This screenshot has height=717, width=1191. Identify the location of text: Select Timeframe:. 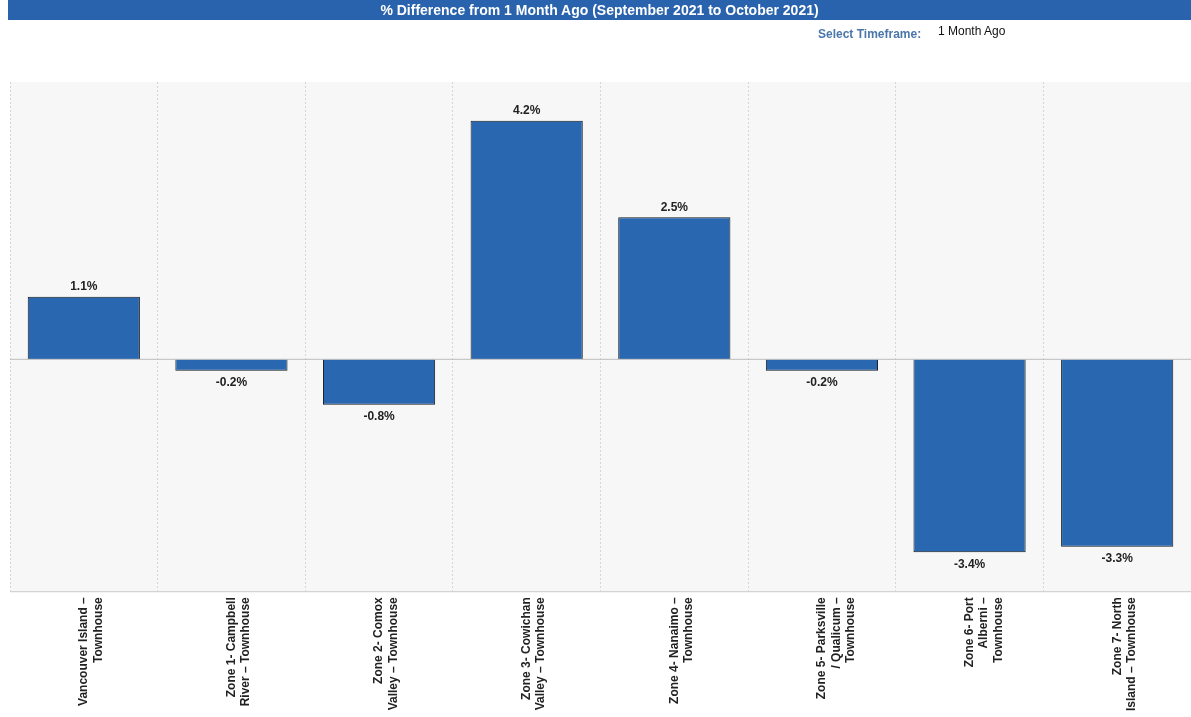
(870, 34).